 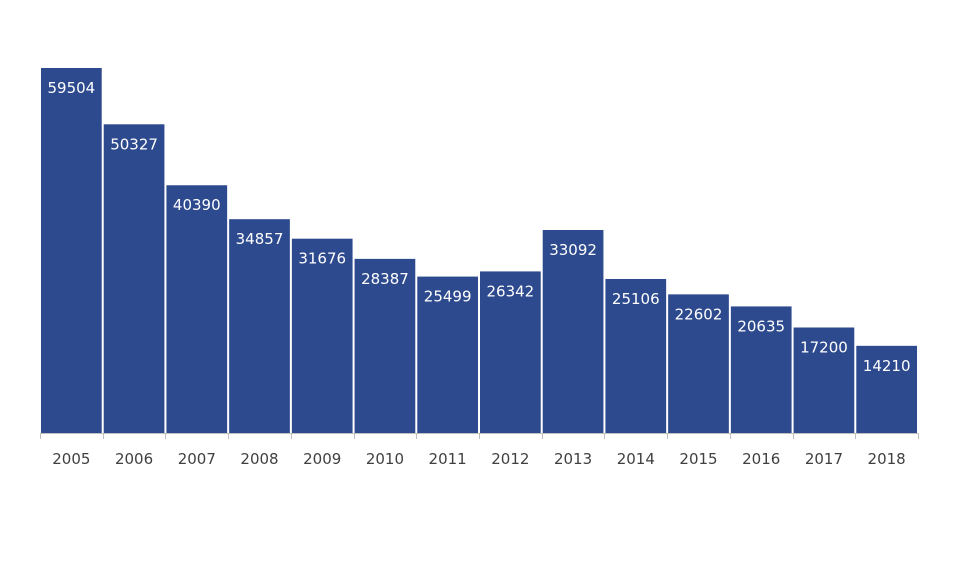 I want to click on bar-2006, so click(x=134, y=278).